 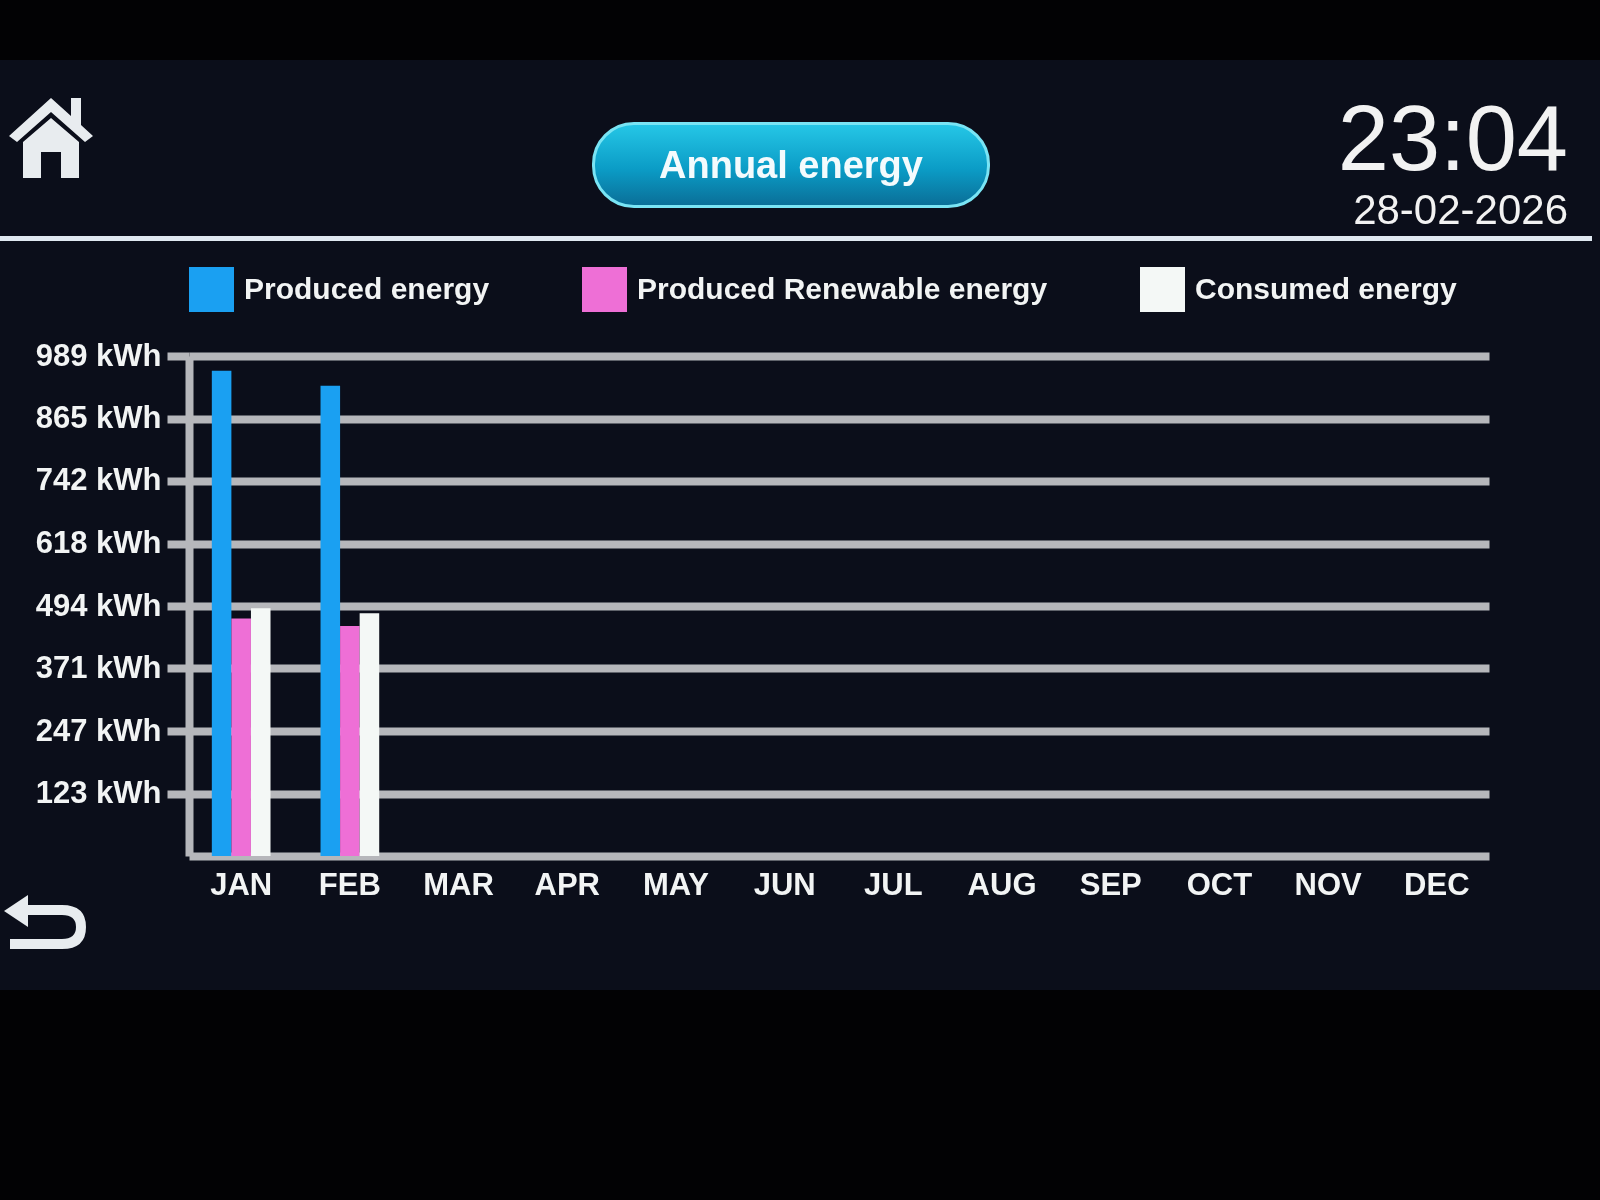 I want to click on x-tick-label: JUN, so click(x=784, y=884).